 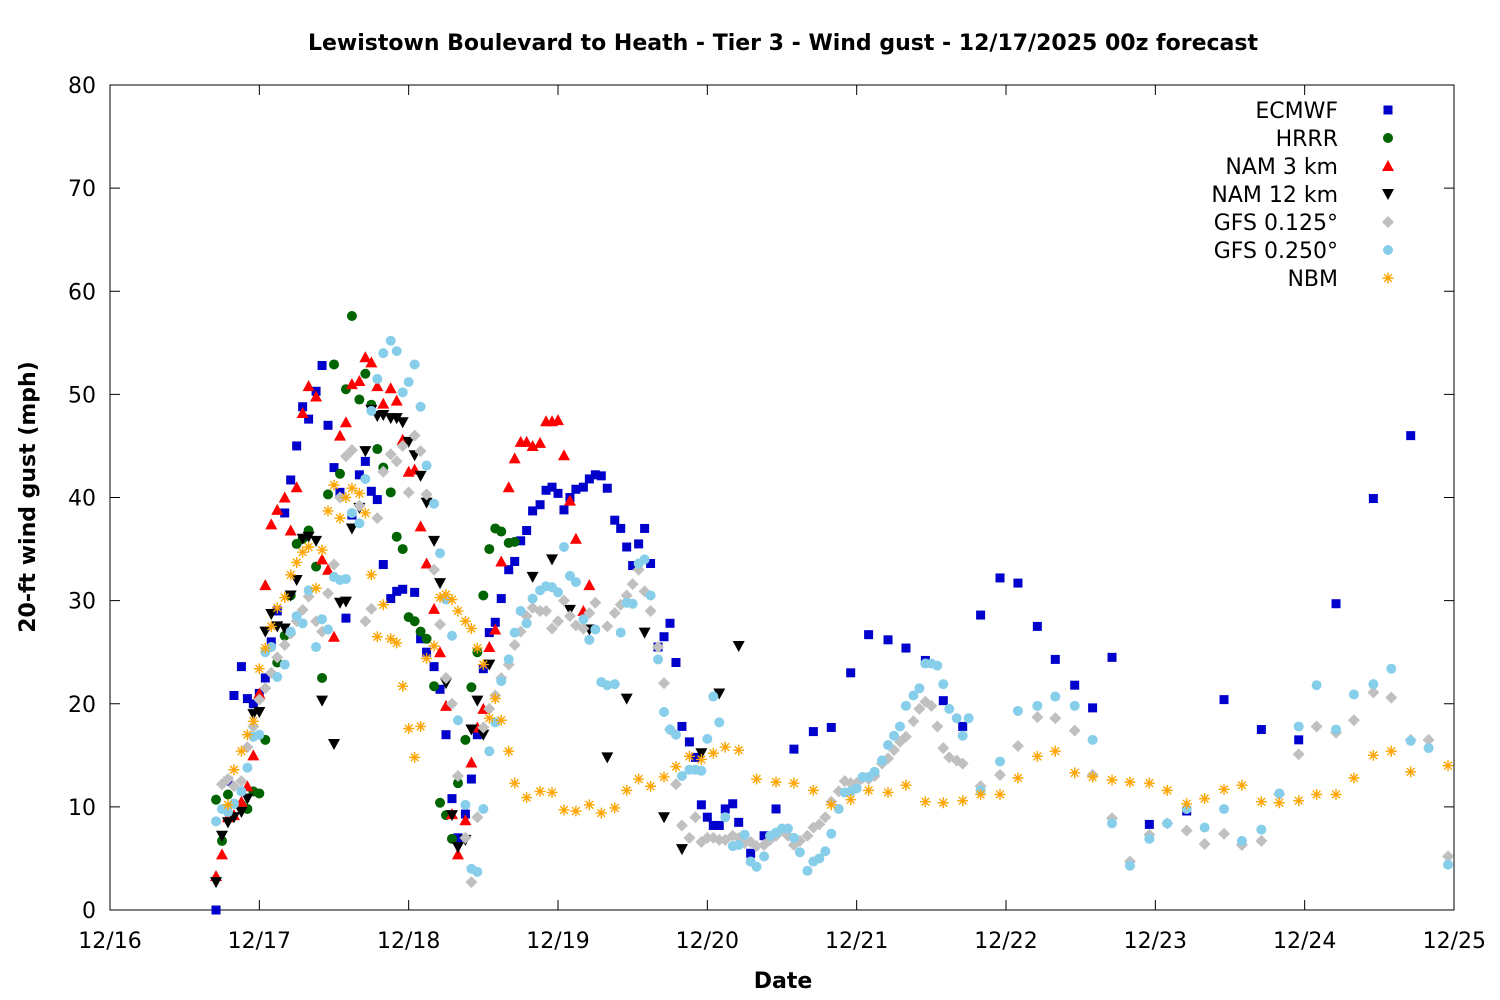 What do you see at coordinates (82, 808) in the screenshot?
I see `y-tick-label: 10` at bounding box center [82, 808].